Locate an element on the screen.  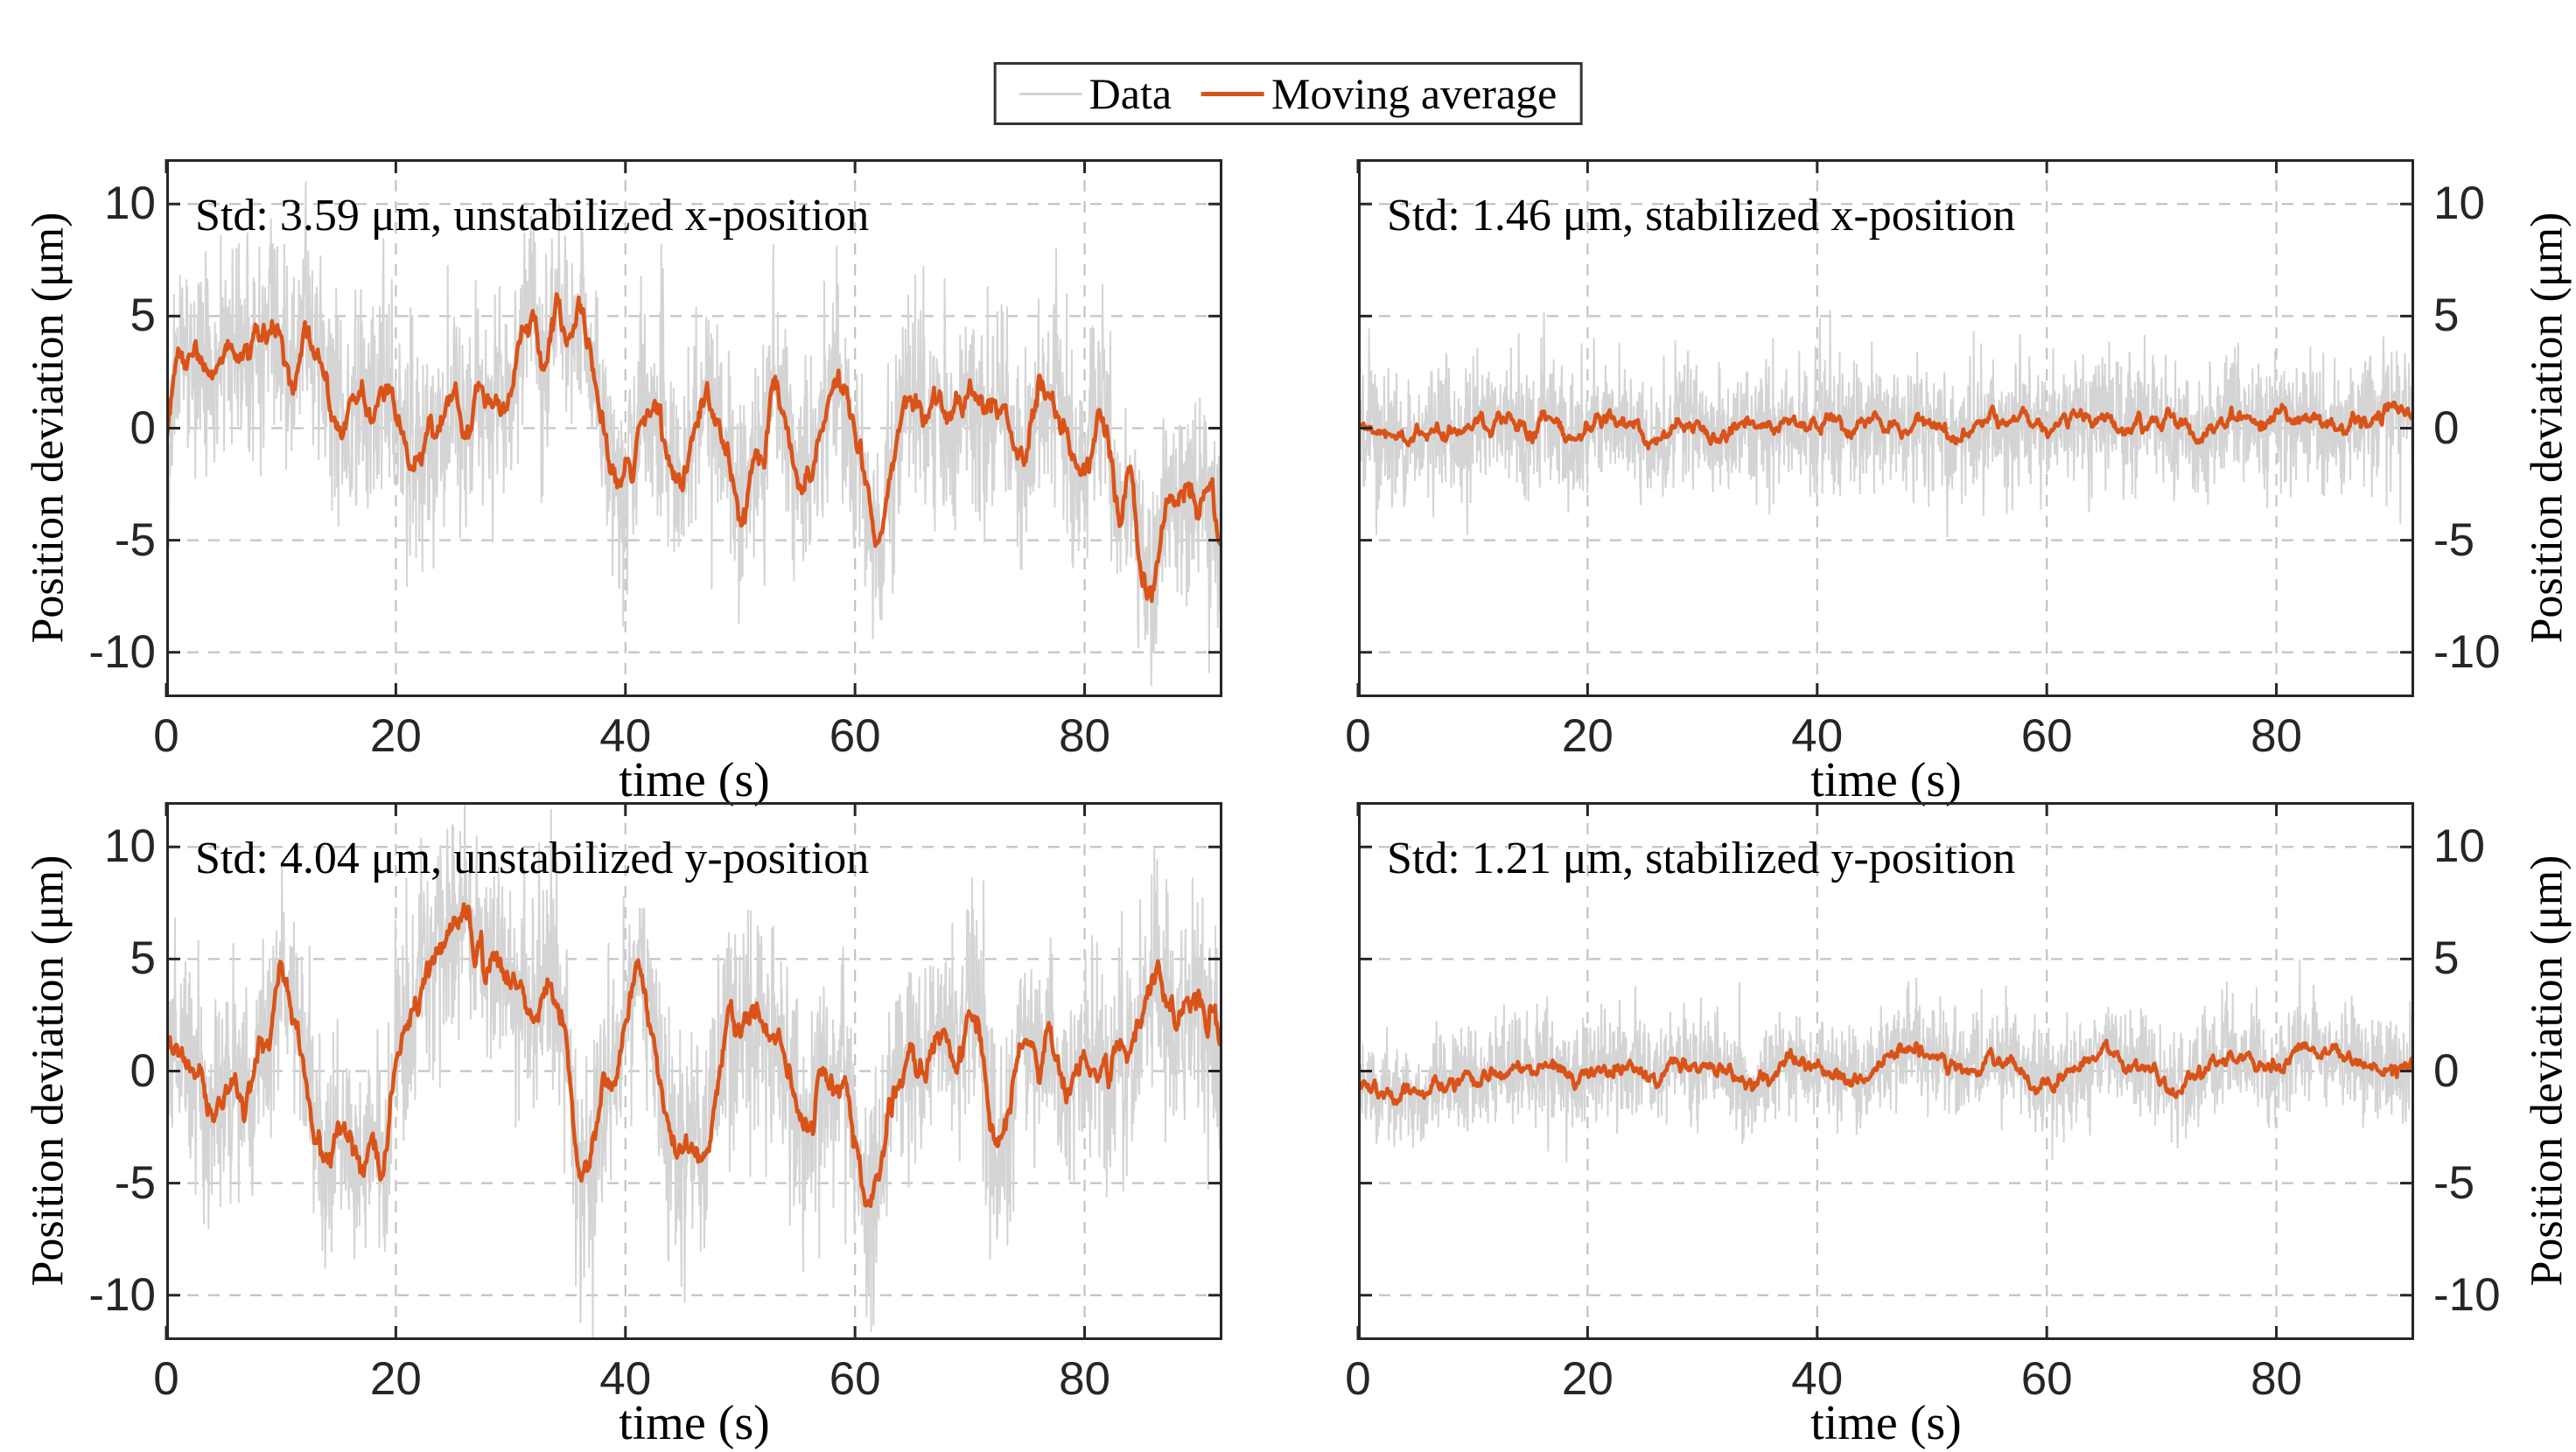
legend: Data Moving average is located at coordinates (1288, 93).